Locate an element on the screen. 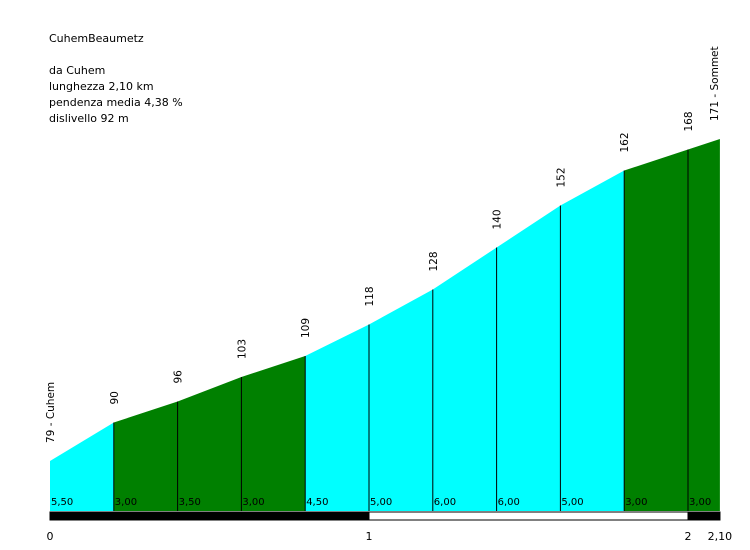  avg-grade-label: pendenza media 4,38 % is located at coordinates (116, 102).